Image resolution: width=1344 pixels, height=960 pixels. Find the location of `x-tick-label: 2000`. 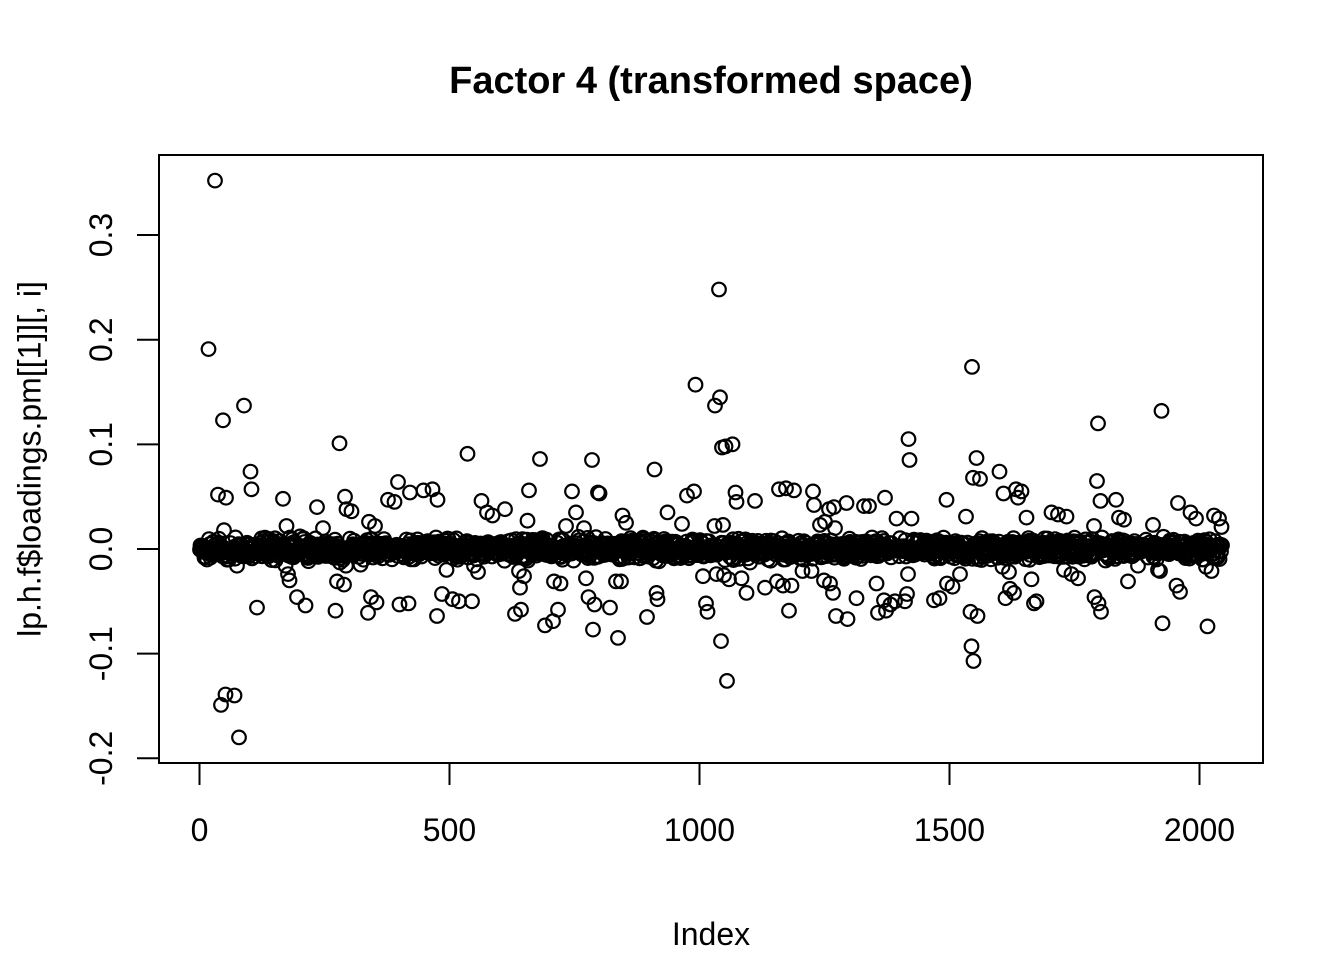

x-tick-label: 2000 is located at coordinates (1199, 830).